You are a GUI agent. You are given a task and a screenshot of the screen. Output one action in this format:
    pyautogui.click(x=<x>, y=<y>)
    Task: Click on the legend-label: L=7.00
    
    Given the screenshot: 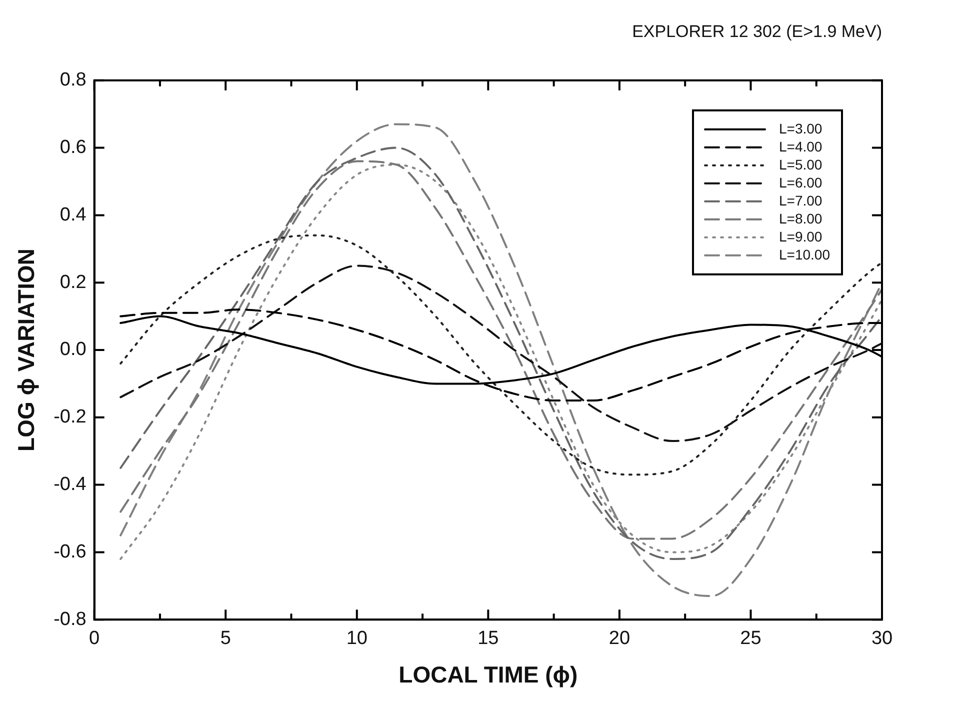 What is the action you would take?
    pyautogui.click(x=800, y=200)
    